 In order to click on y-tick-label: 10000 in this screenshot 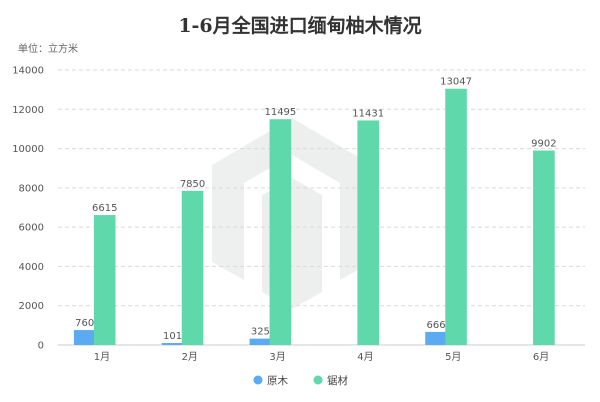, I will do `click(28, 149)`.